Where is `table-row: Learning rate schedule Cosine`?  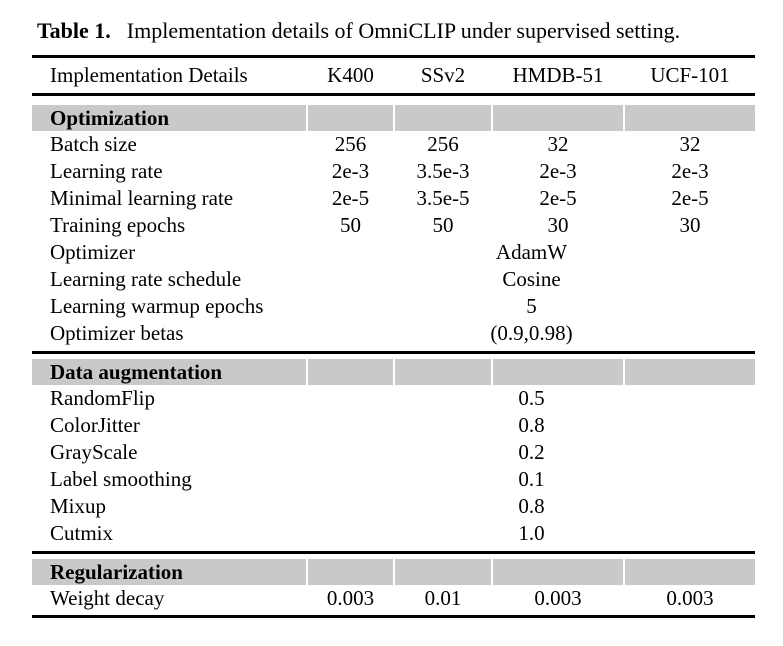 table-row: Learning rate schedule Cosine is located at coordinates (393, 279).